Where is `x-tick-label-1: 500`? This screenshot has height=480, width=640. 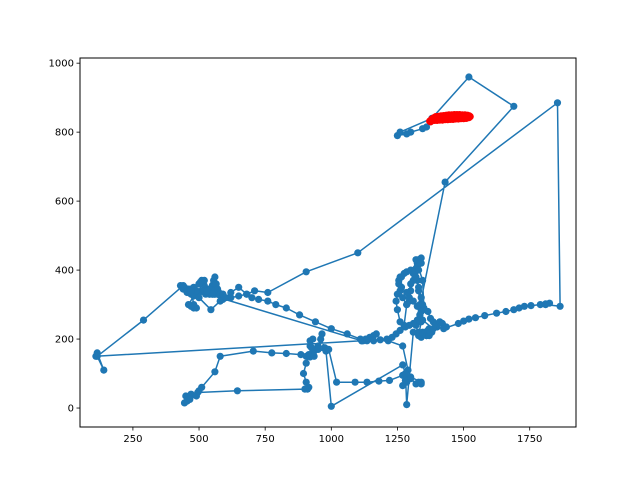 x-tick-label-1: 500 is located at coordinates (198, 439).